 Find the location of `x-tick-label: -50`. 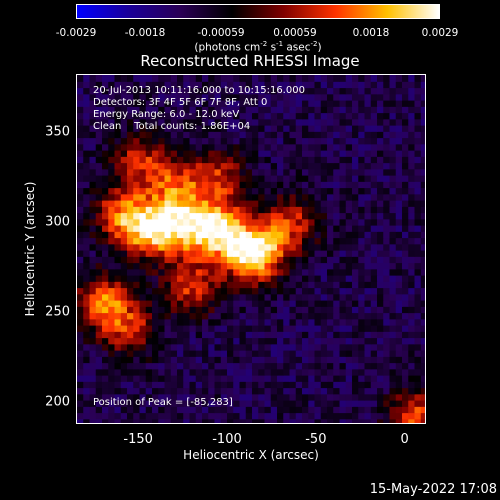

x-tick-label: -50 is located at coordinates (316, 439).